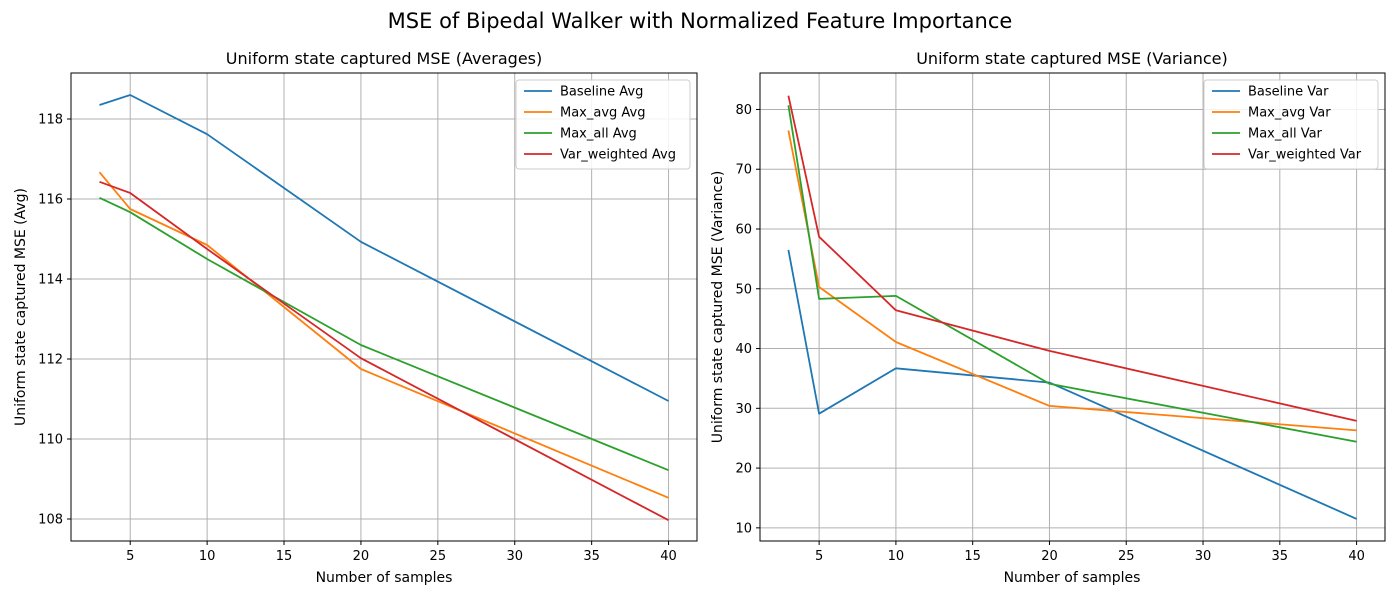  What do you see at coordinates (207, 556) in the screenshot?
I see `x-tick-label-averages: 10` at bounding box center [207, 556].